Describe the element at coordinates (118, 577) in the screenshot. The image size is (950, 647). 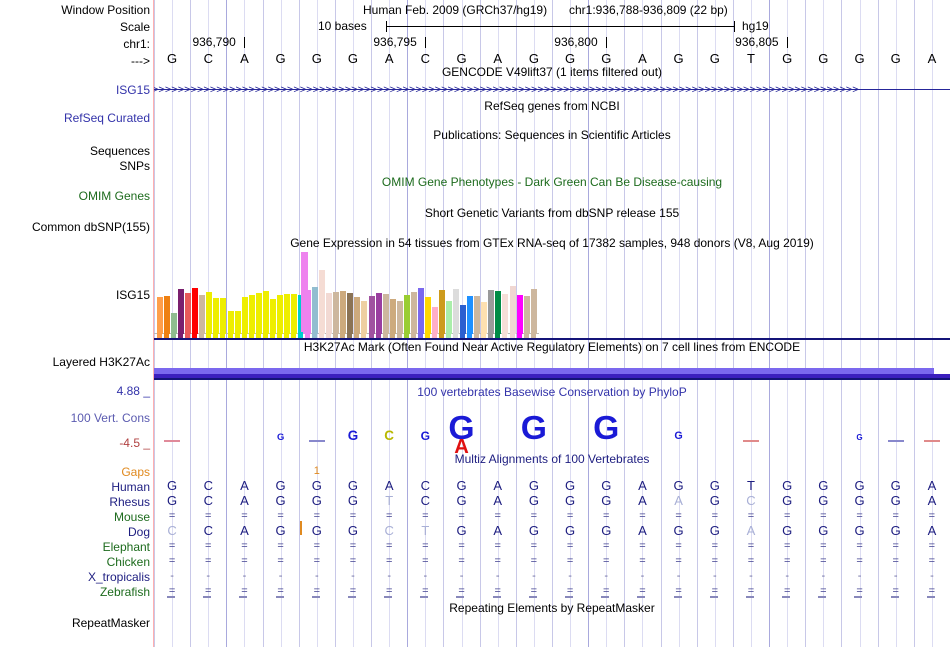
I see `track-label-species-xtropicalis: X_tropicalis` at that location.